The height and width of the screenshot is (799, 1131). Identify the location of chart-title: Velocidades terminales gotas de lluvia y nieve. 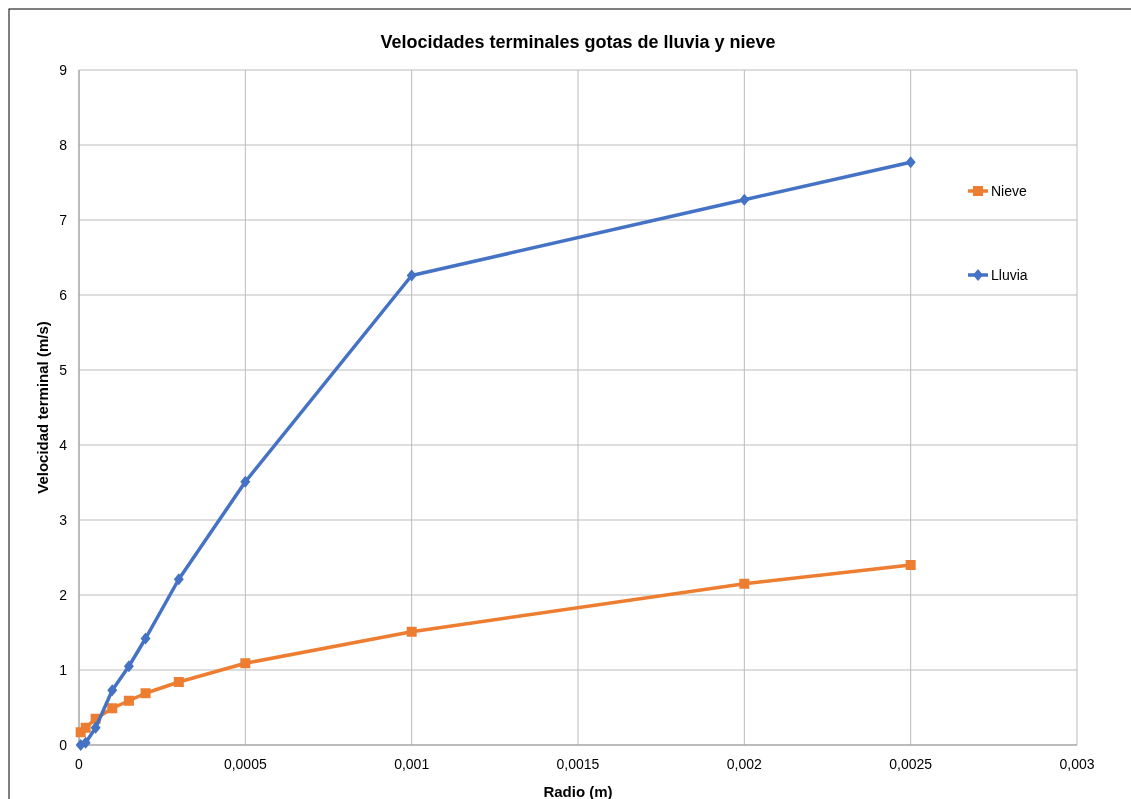
(578, 42).